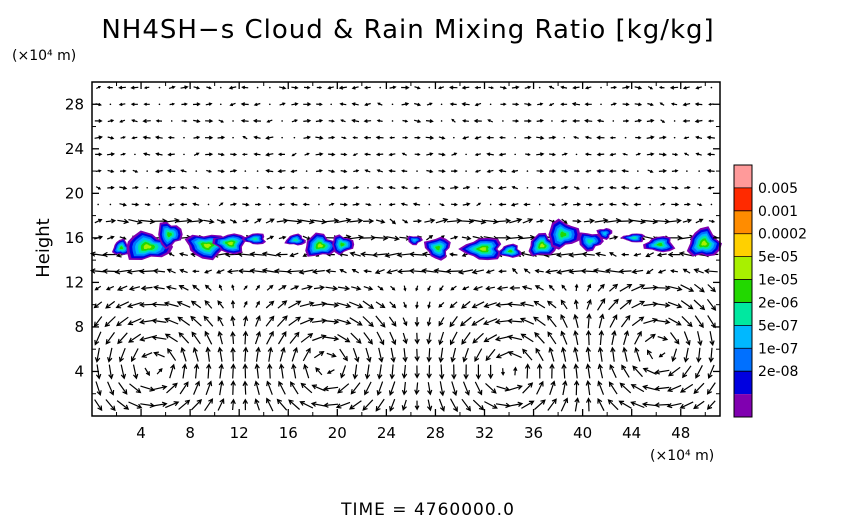  What do you see at coordinates (427, 509) in the screenshot?
I see `time-label: TIME = 4760000.0` at bounding box center [427, 509].